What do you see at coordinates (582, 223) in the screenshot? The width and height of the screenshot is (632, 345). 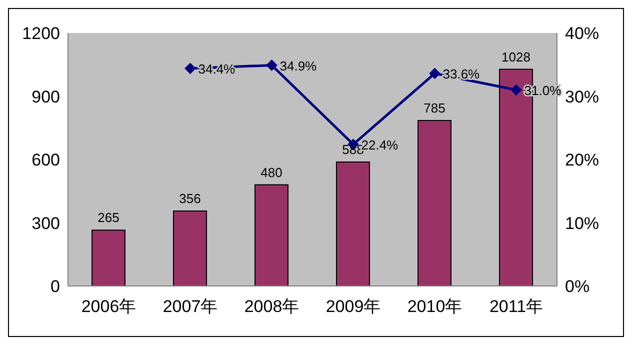 I see `y2-tick-label: 10%` at bounding box center [582, 223].